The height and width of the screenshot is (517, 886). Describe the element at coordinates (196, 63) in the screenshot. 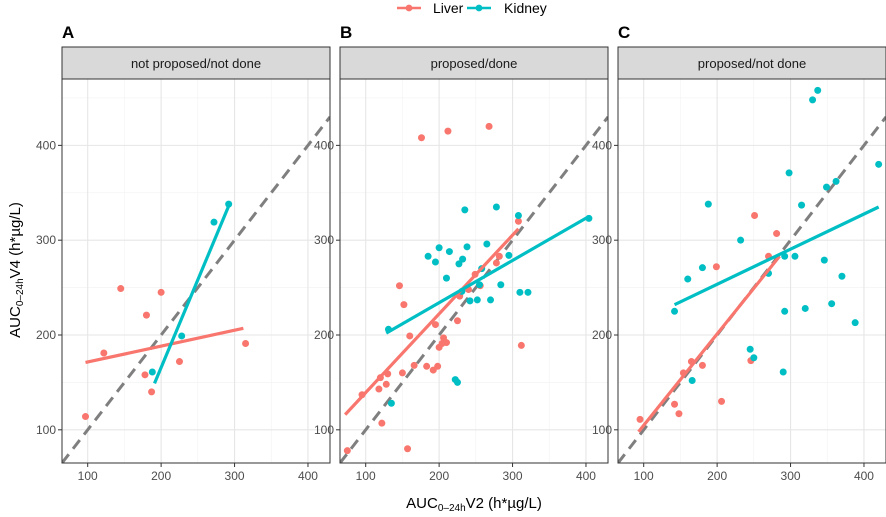

I see `strip-label: not proposed/not done` at that location.